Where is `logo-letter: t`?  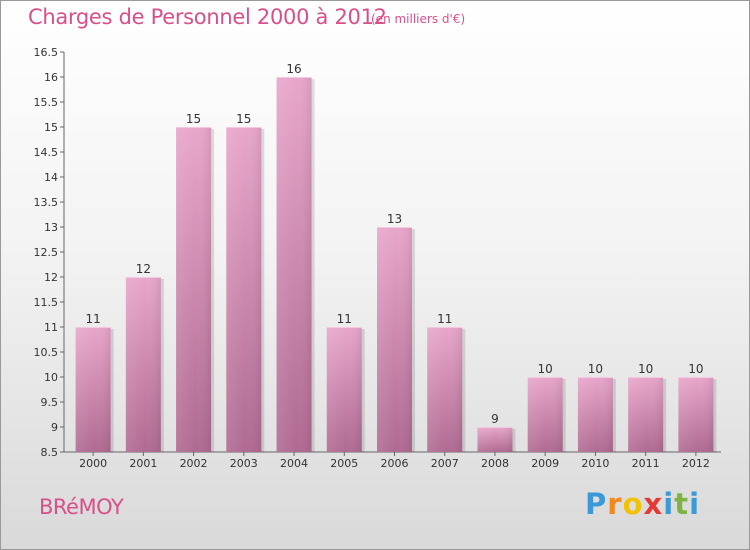 logo-letter: t is located at coordinates (682, 504).